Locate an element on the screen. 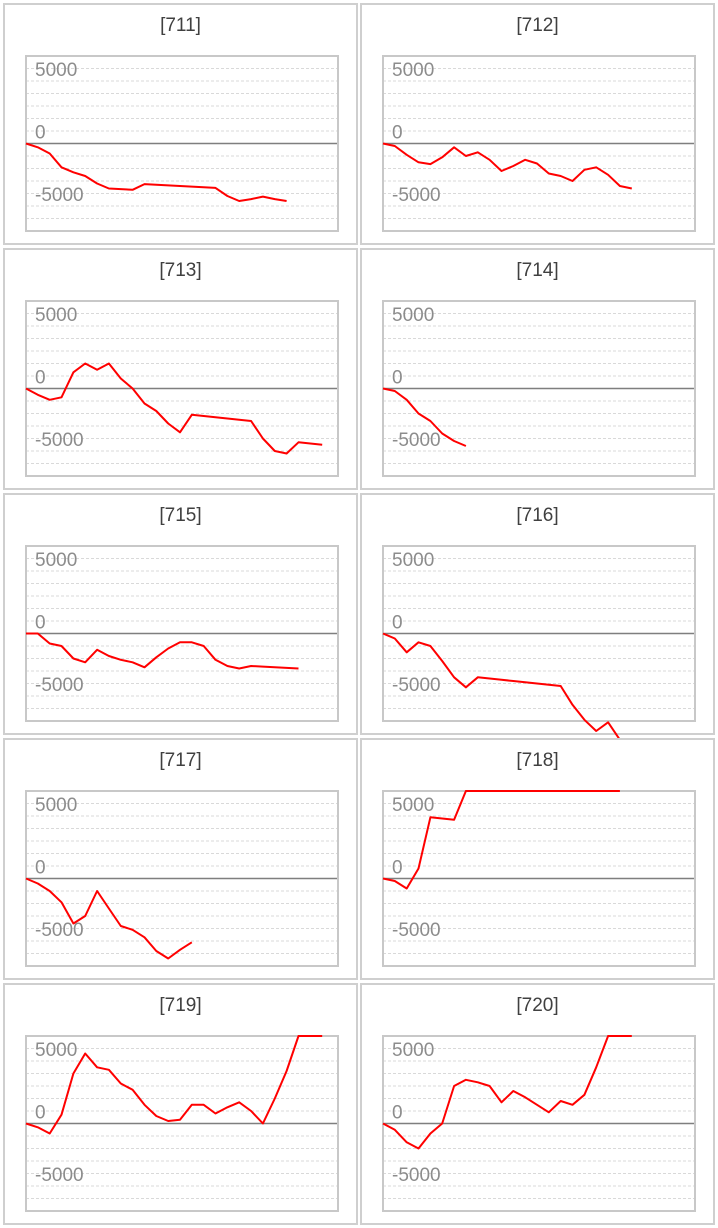  chart-title: [713] is located at coordinates (180, 270).